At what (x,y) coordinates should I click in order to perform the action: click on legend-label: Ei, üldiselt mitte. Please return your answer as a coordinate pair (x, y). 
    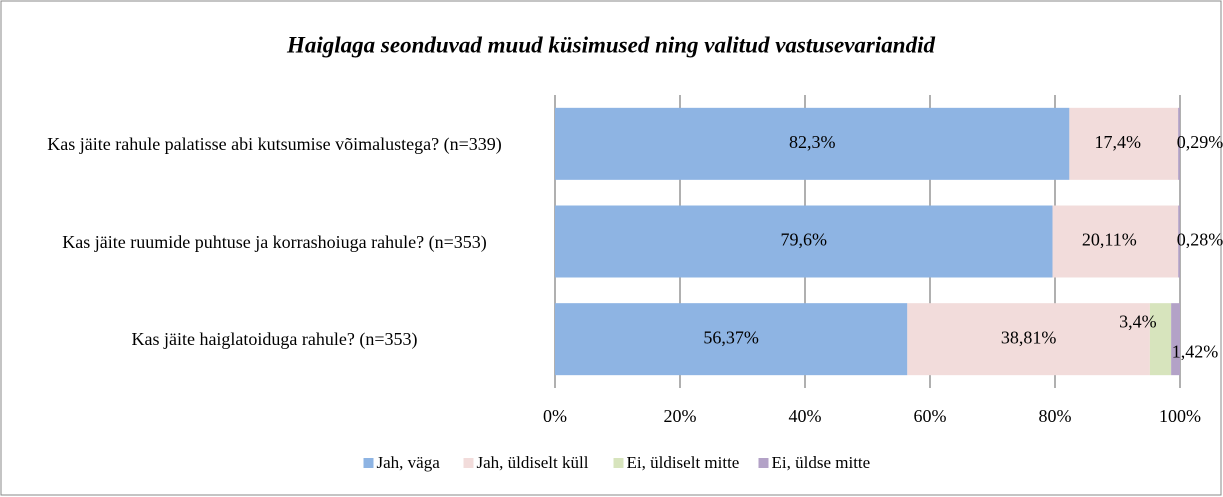
    Looking at the image, I should click on (683, 462).